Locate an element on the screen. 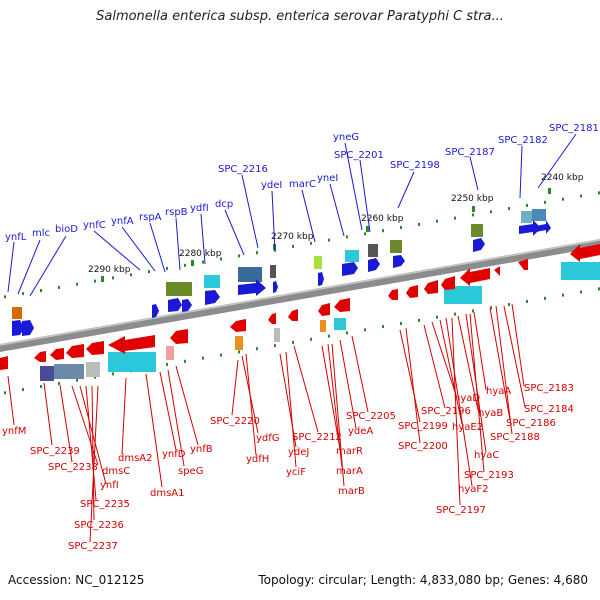 The height and width of the screenshot is (600, 600). gene-label-bioD: bioD is located at coordinates (66, 229).